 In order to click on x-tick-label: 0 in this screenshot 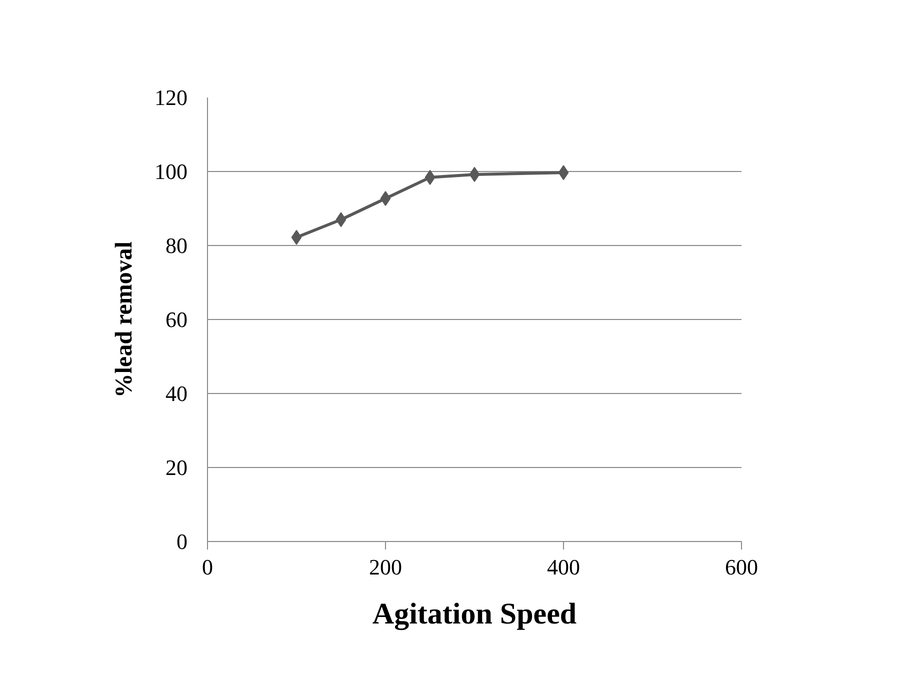, I will do `click(207, 567)`.